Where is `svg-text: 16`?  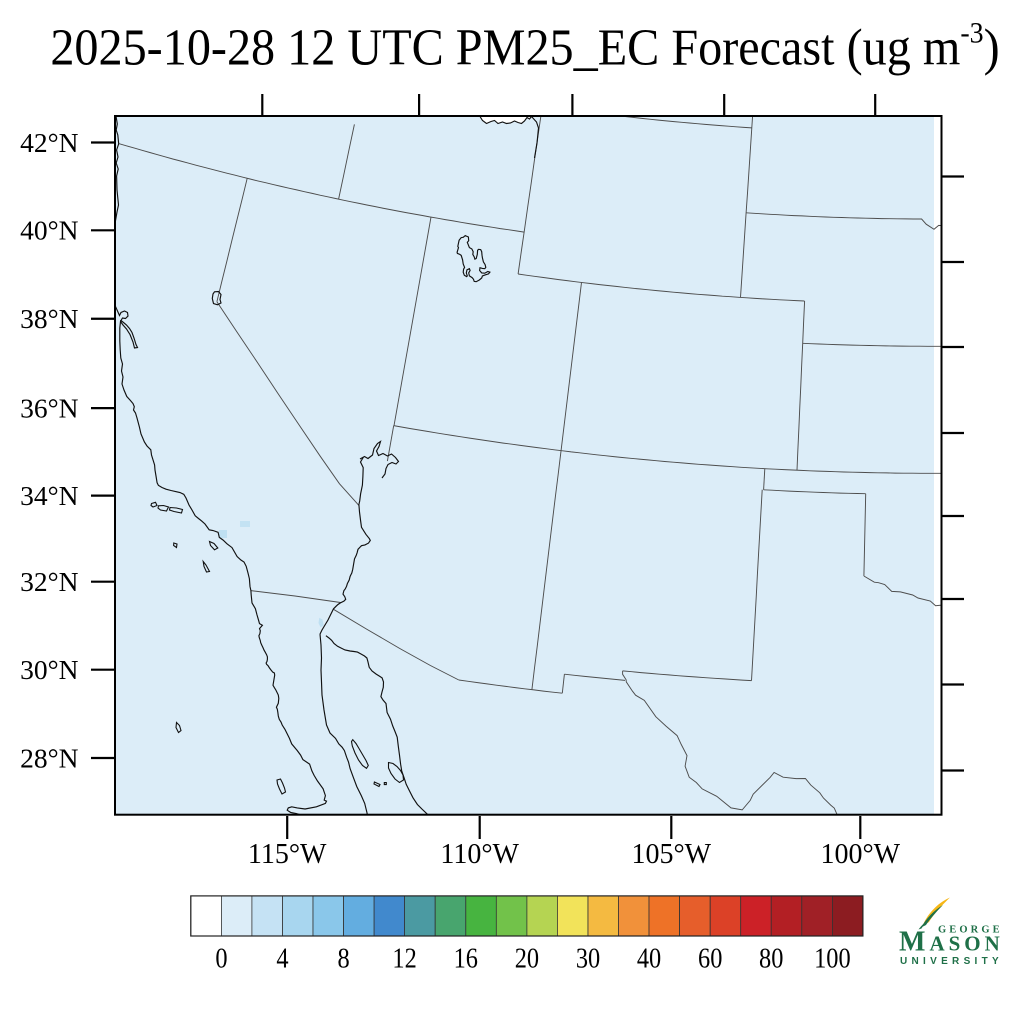 svg-text: 16 is located at coordinates (466, 958).